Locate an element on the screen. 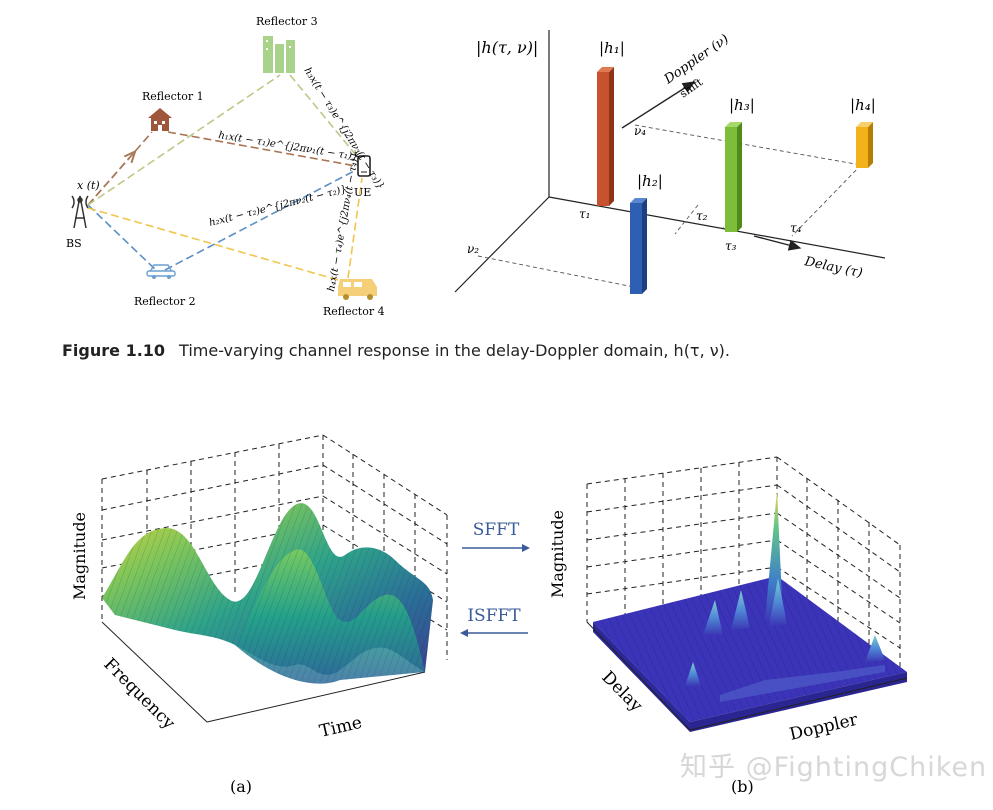  watermark: 知乎 @FightingChiken is located at coordinates (834, 767).